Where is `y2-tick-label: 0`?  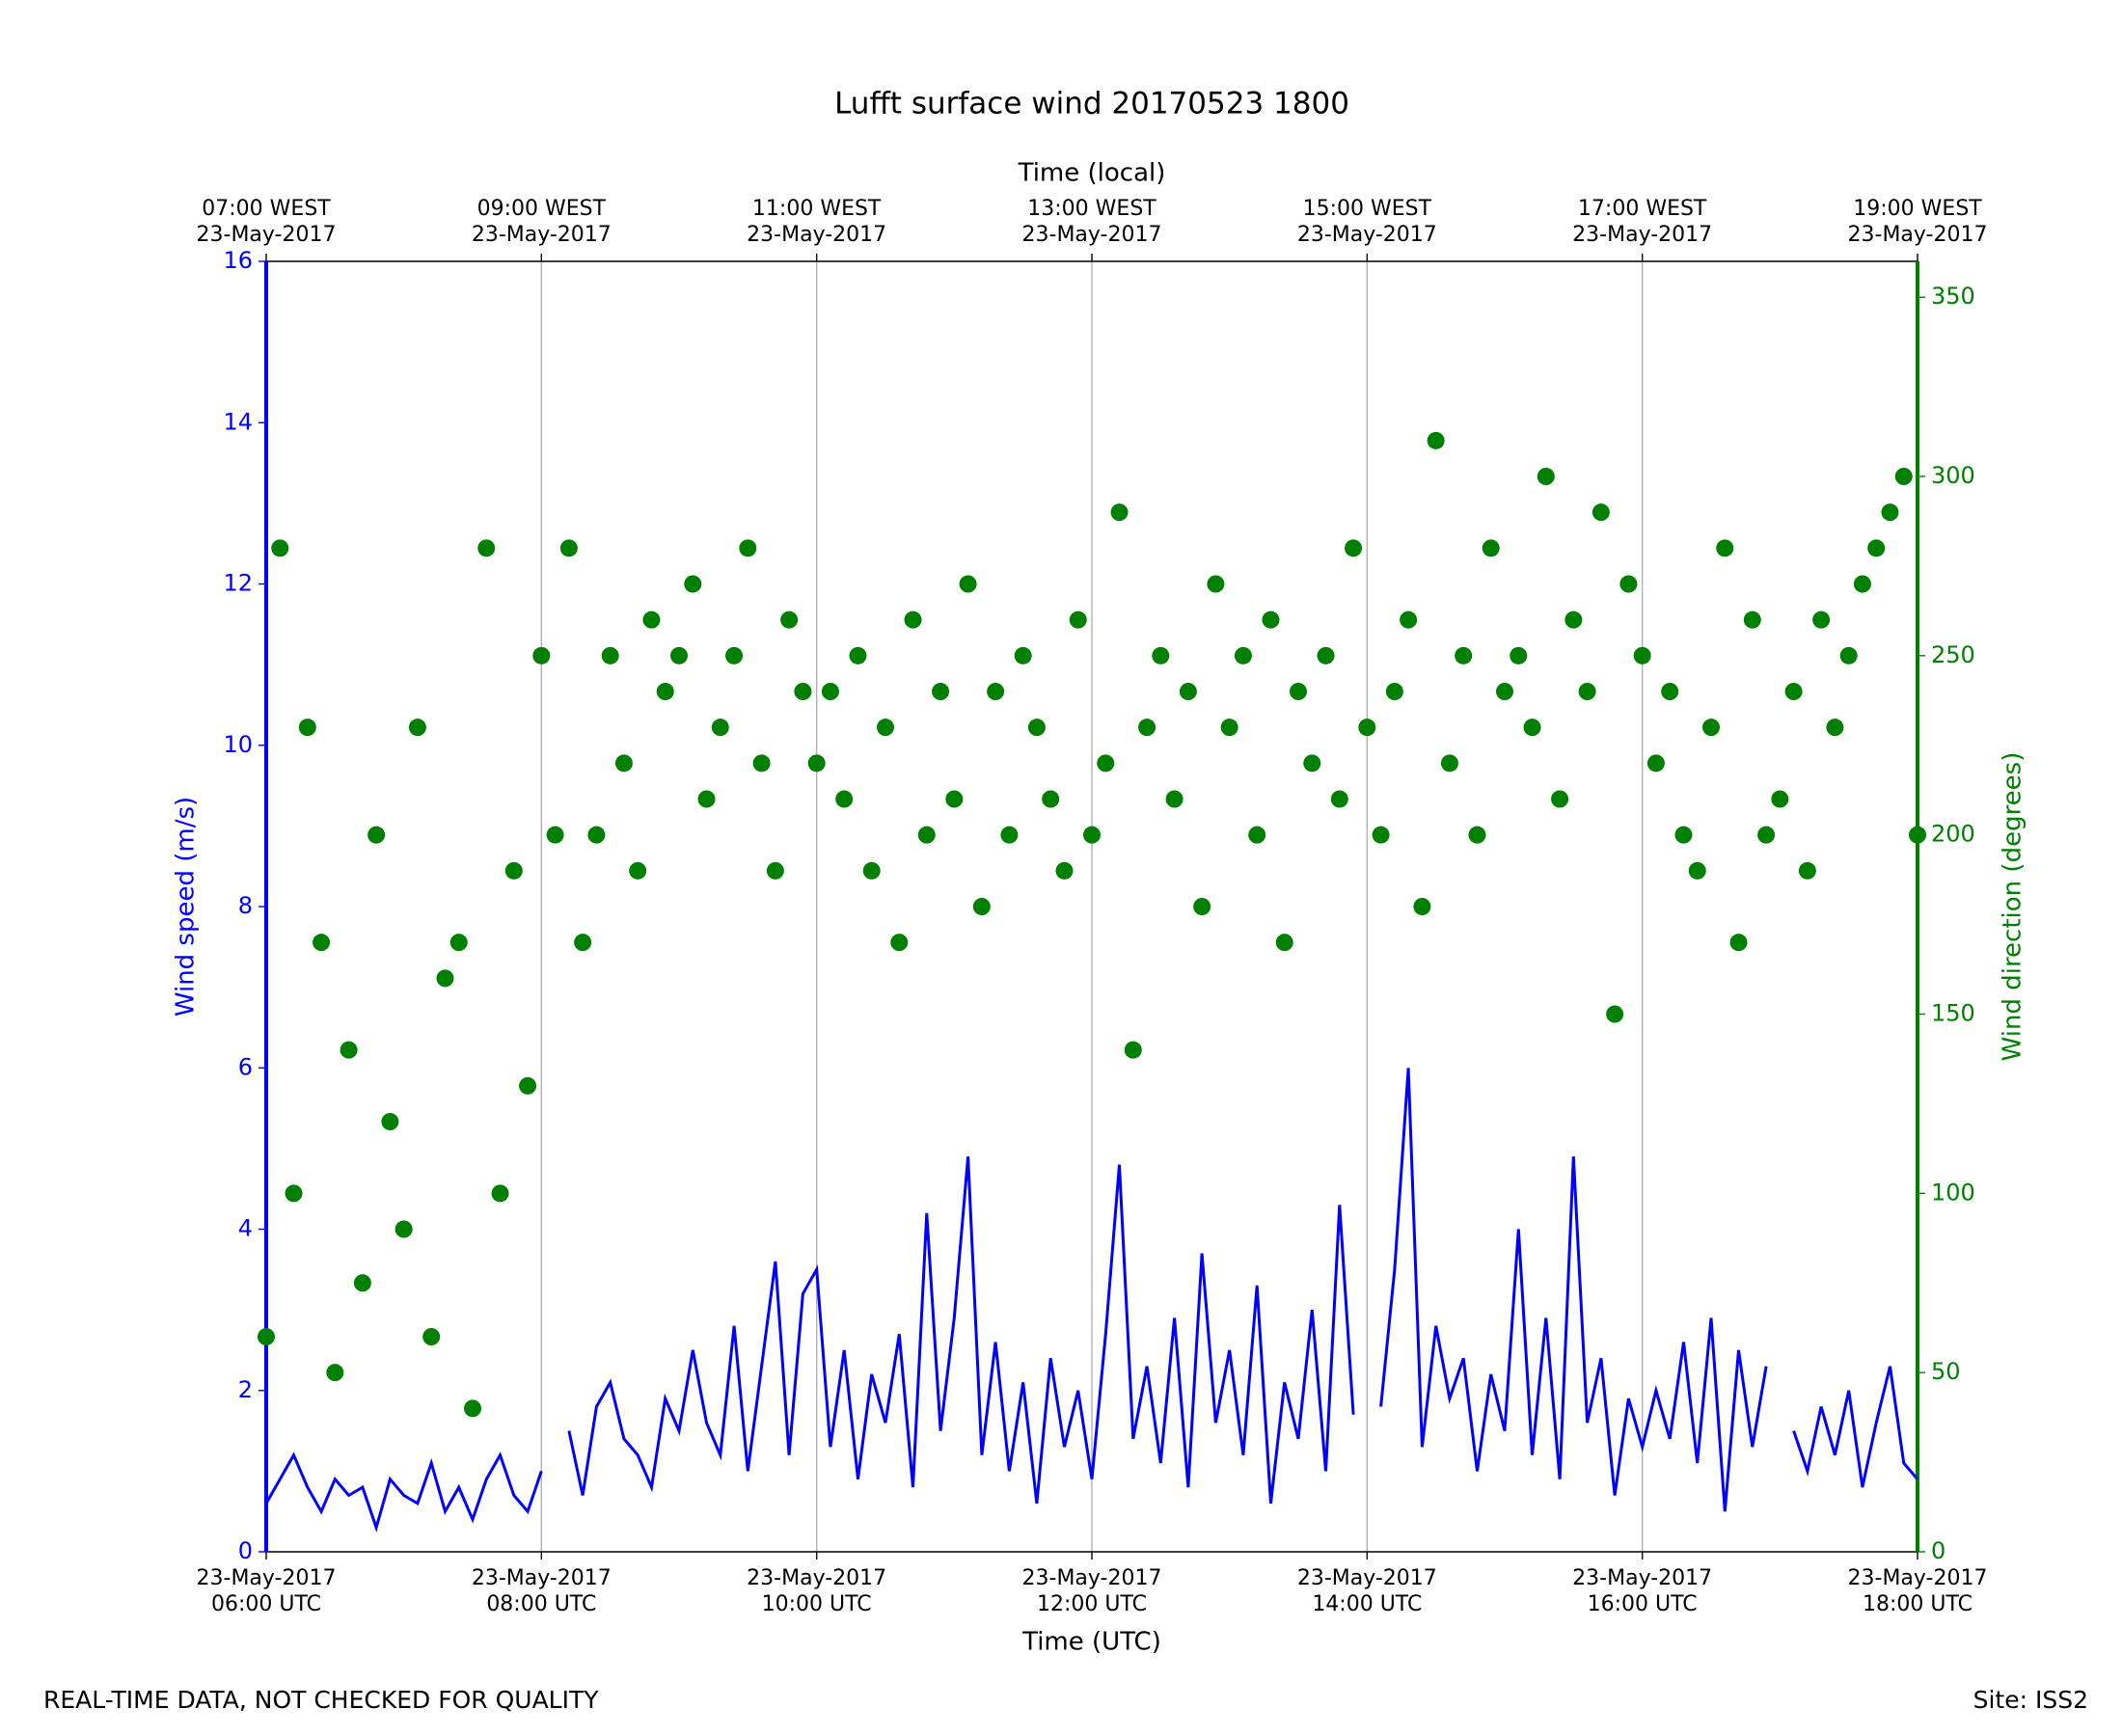
y2-tick-label: 0 is located at coordinates (1938, 1550).